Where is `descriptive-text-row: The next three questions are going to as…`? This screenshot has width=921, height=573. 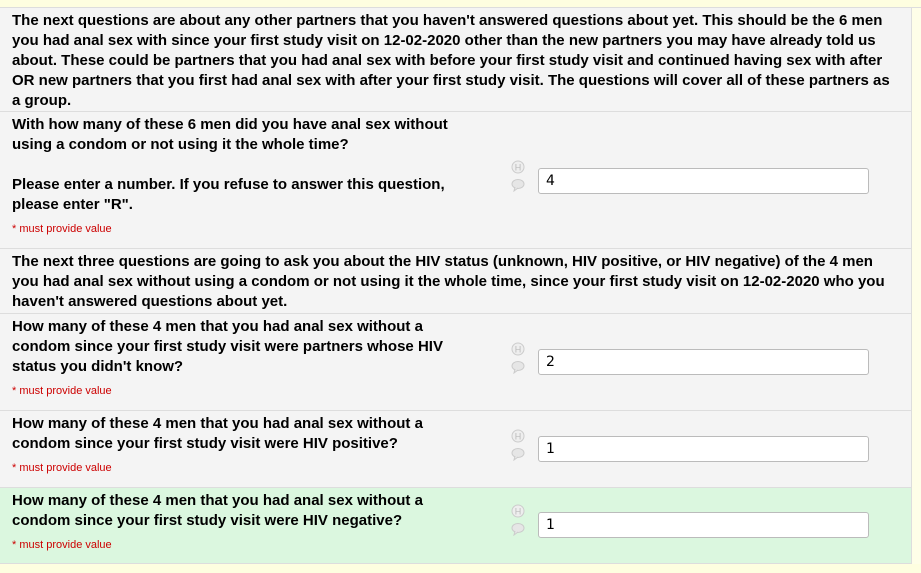 descriptive-text-row: The next three questions are going to as… is located at coordinates (455, 281).